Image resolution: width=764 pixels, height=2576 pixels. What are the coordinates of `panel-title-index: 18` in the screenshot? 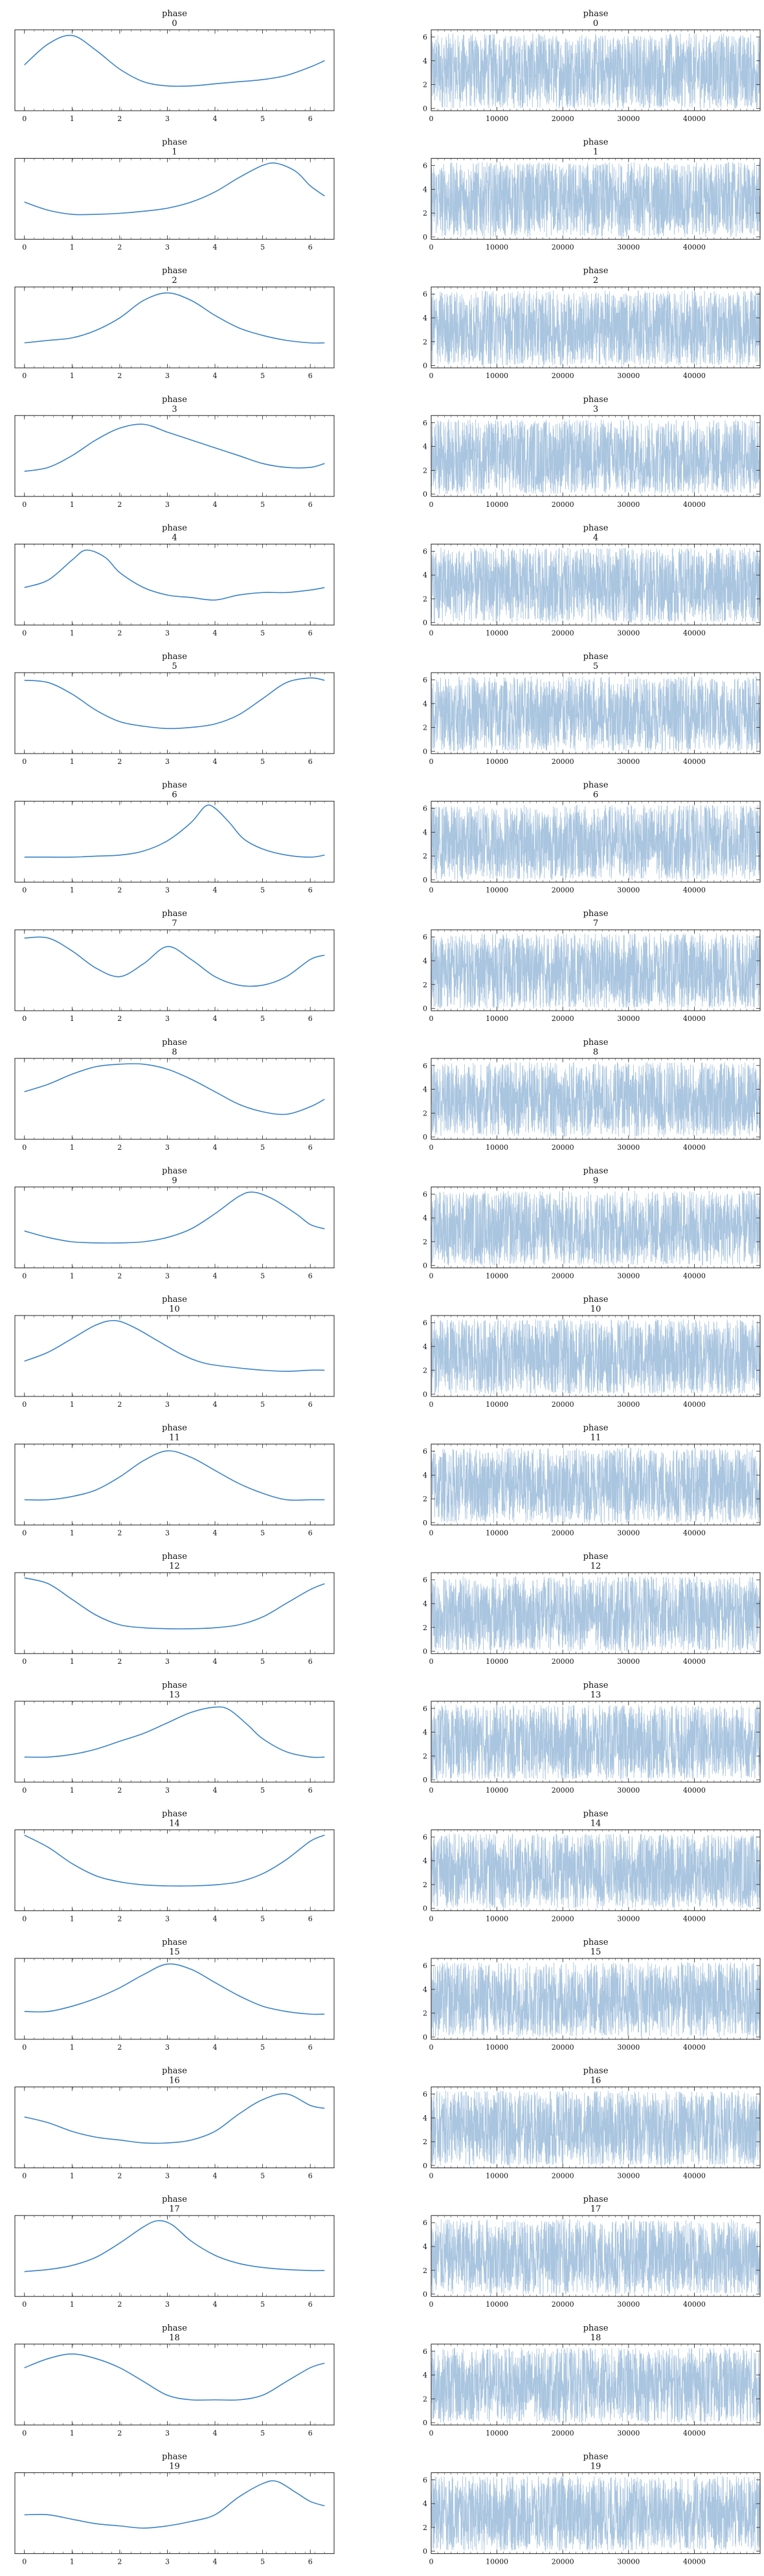 It's located at (174, 2338).